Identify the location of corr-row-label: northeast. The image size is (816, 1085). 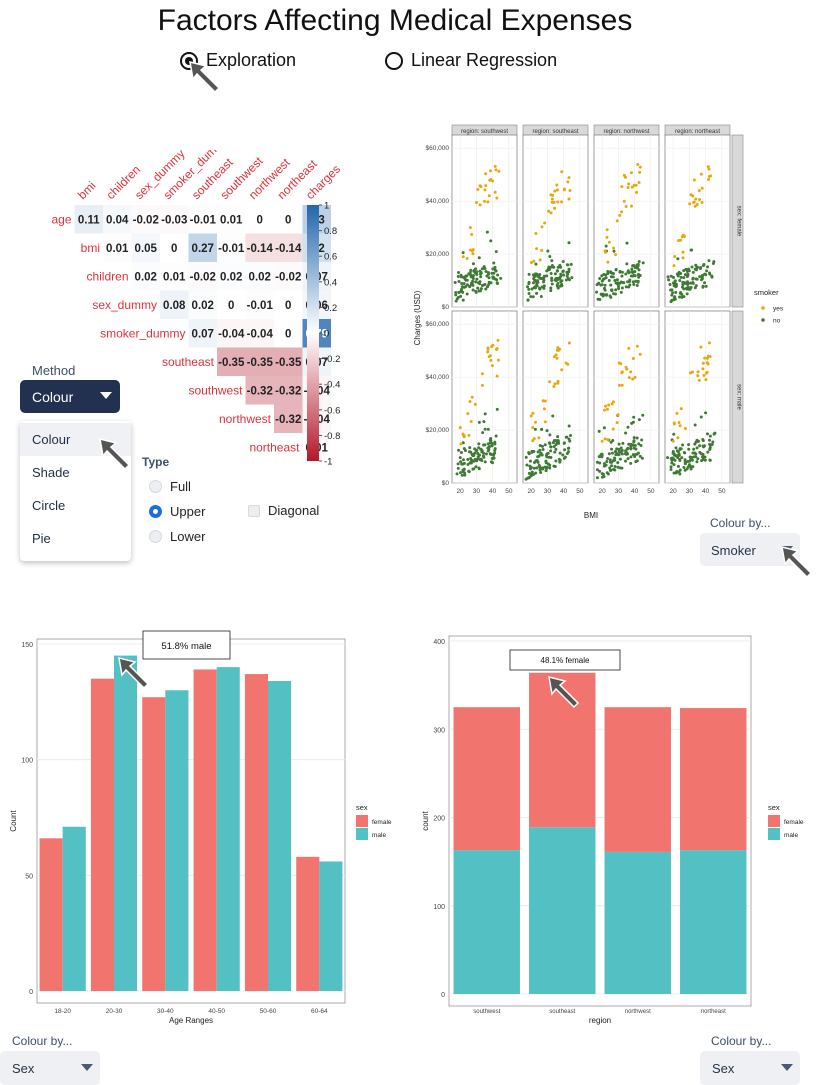
(274, 447).